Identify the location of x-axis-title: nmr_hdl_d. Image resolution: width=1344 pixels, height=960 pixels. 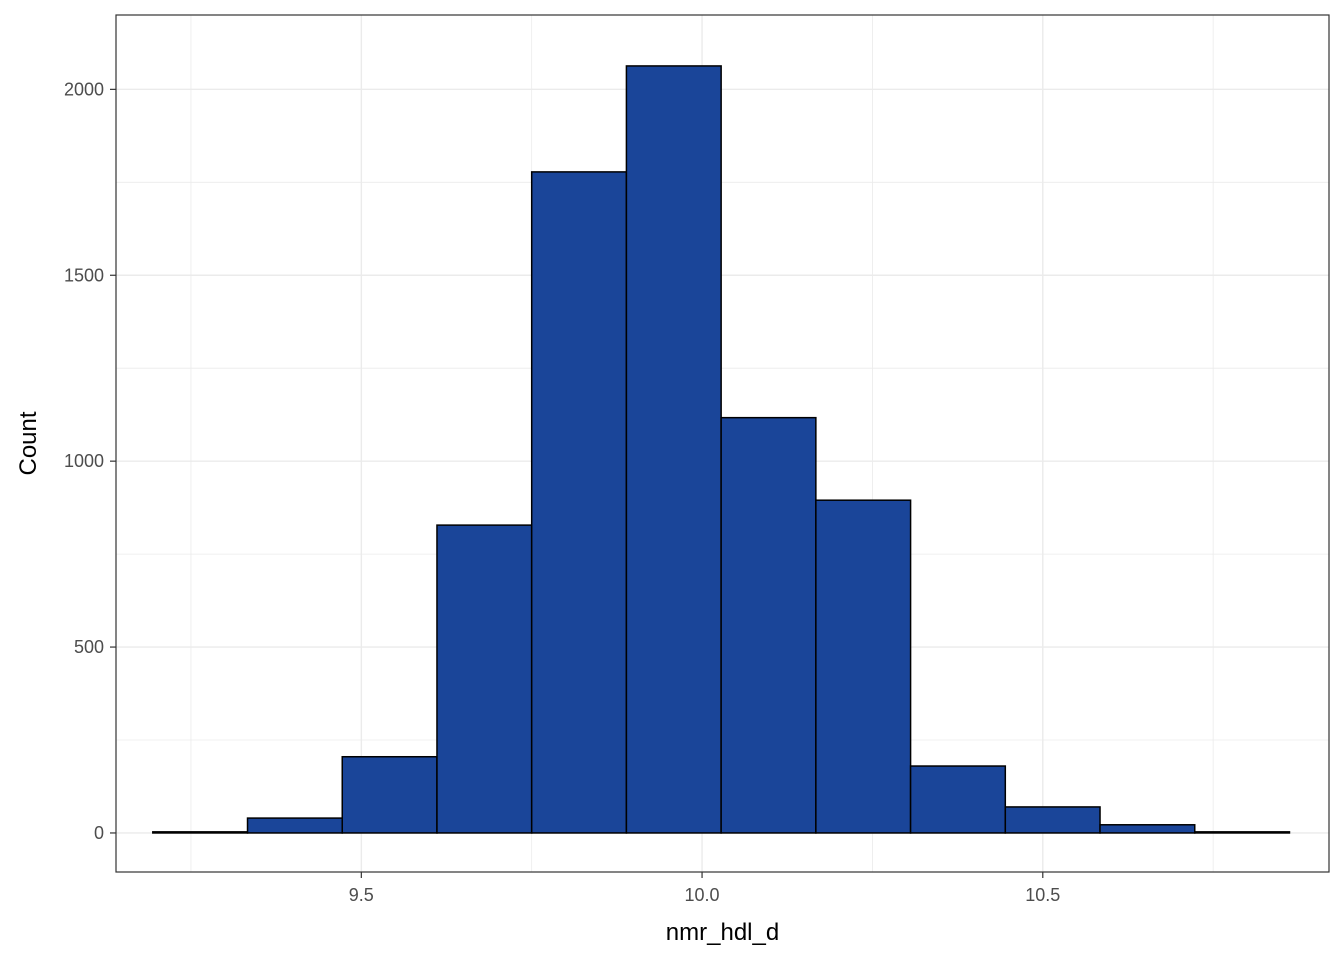
(722, 932).